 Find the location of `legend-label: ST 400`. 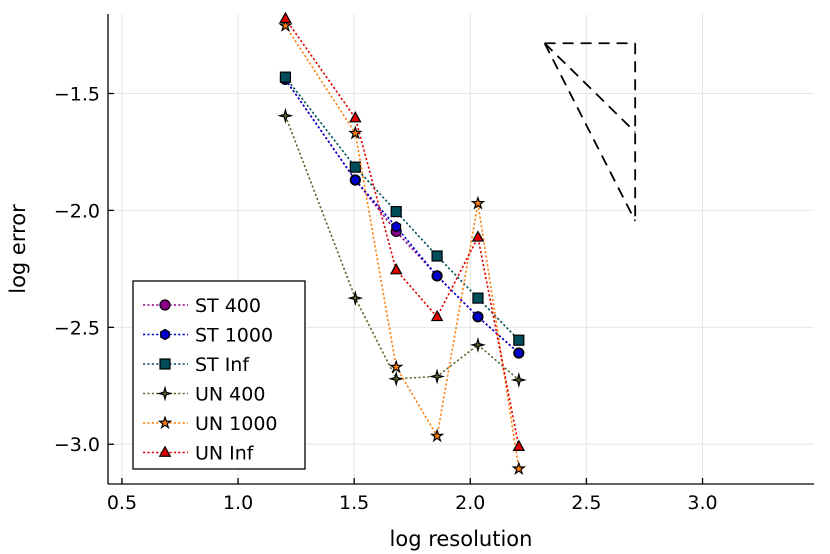

legend-label: ST 400 is located at coordinates (228, 306).